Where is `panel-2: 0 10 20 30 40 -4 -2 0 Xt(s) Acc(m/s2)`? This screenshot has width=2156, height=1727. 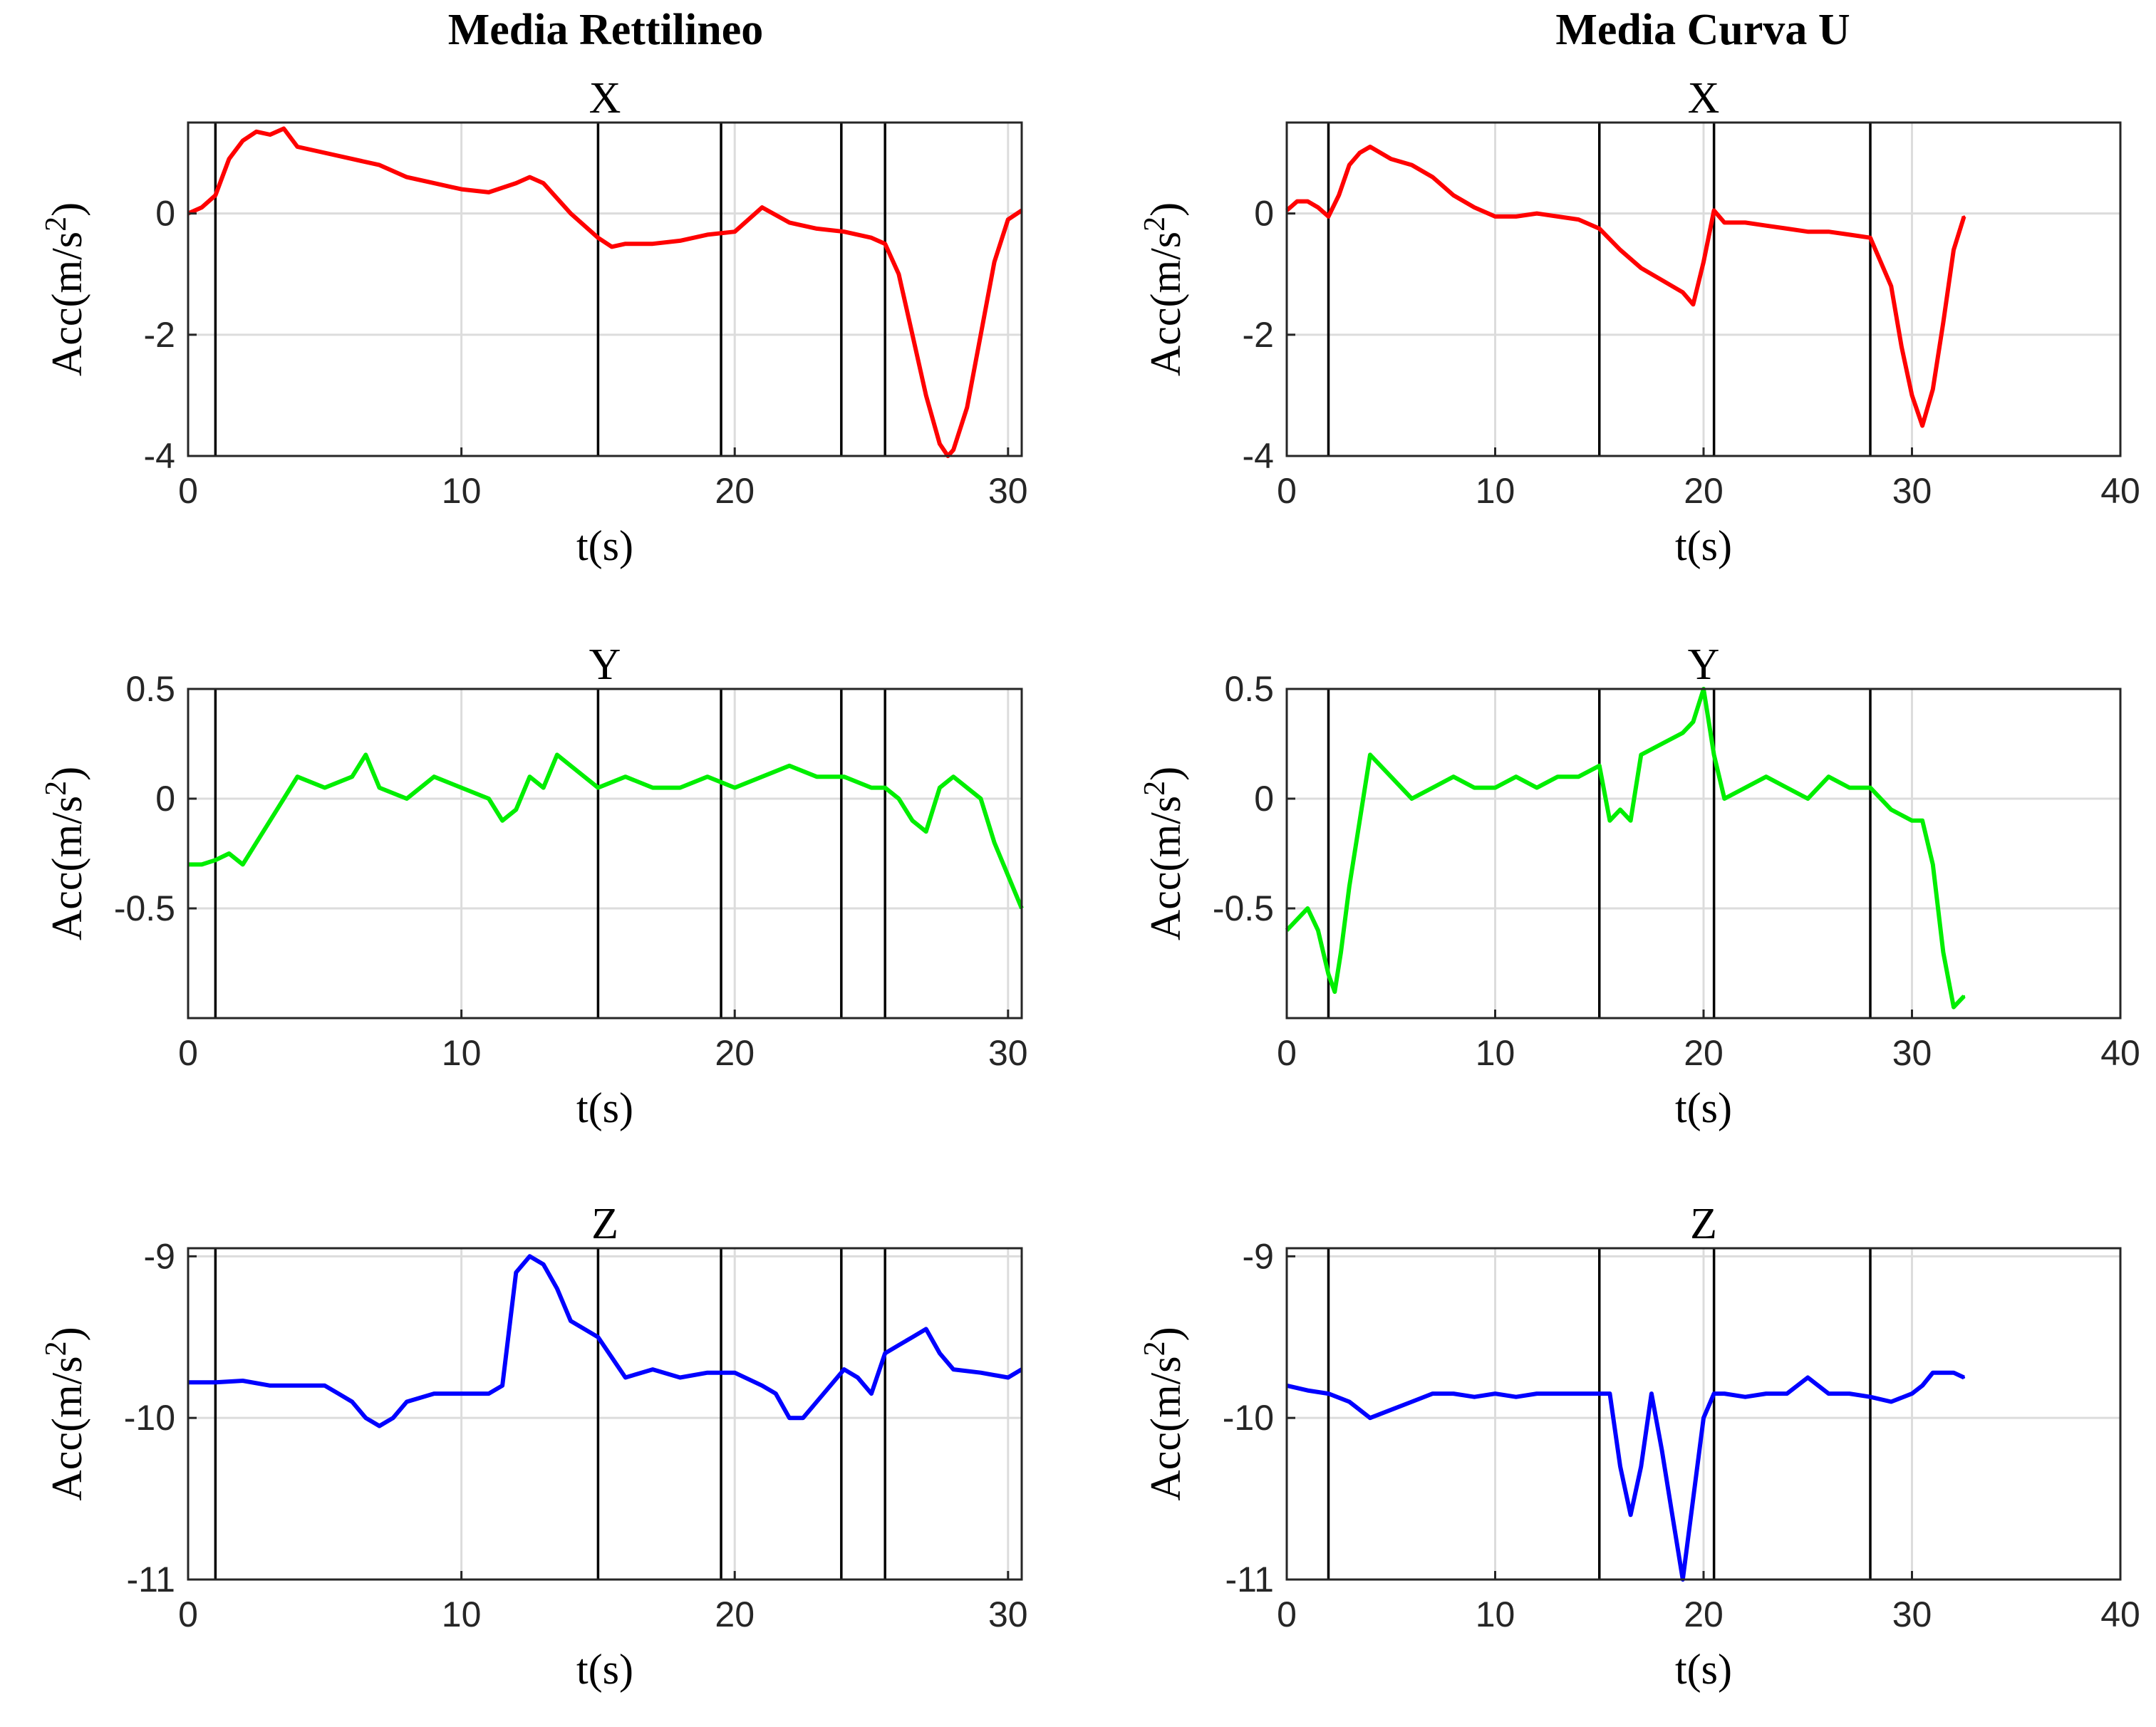
panel-2: 0 10 20 30 40 -4 -2 0 Xt(s) Acc(m/s2) is located at coordinates (1639, 321).